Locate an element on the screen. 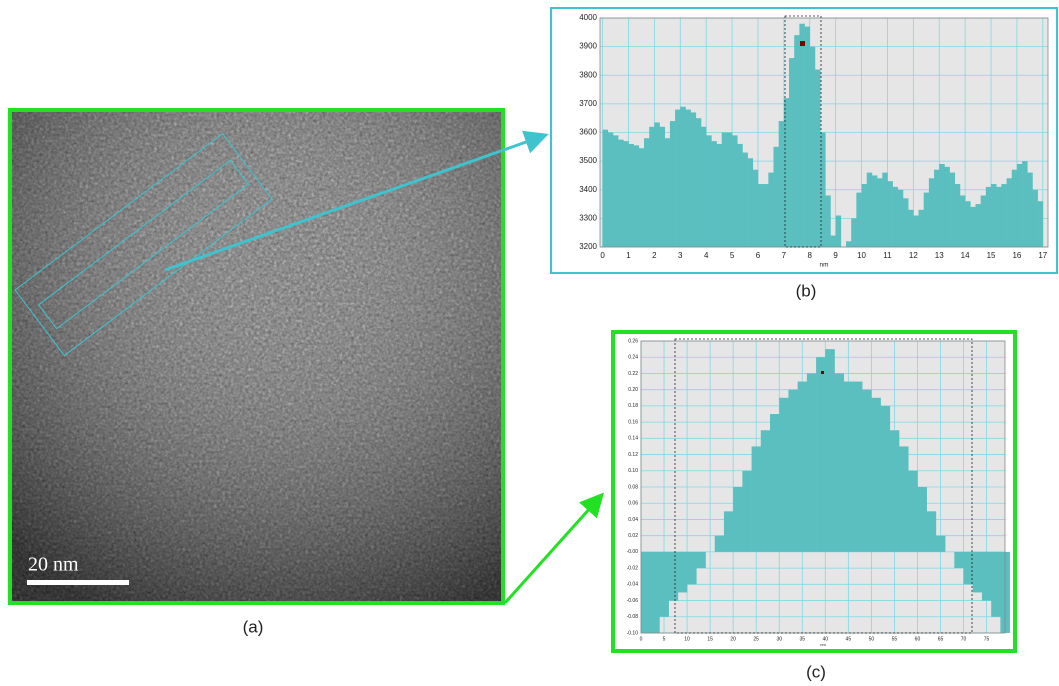  x-tick-label: 25 is located at coordinates (756, 639).